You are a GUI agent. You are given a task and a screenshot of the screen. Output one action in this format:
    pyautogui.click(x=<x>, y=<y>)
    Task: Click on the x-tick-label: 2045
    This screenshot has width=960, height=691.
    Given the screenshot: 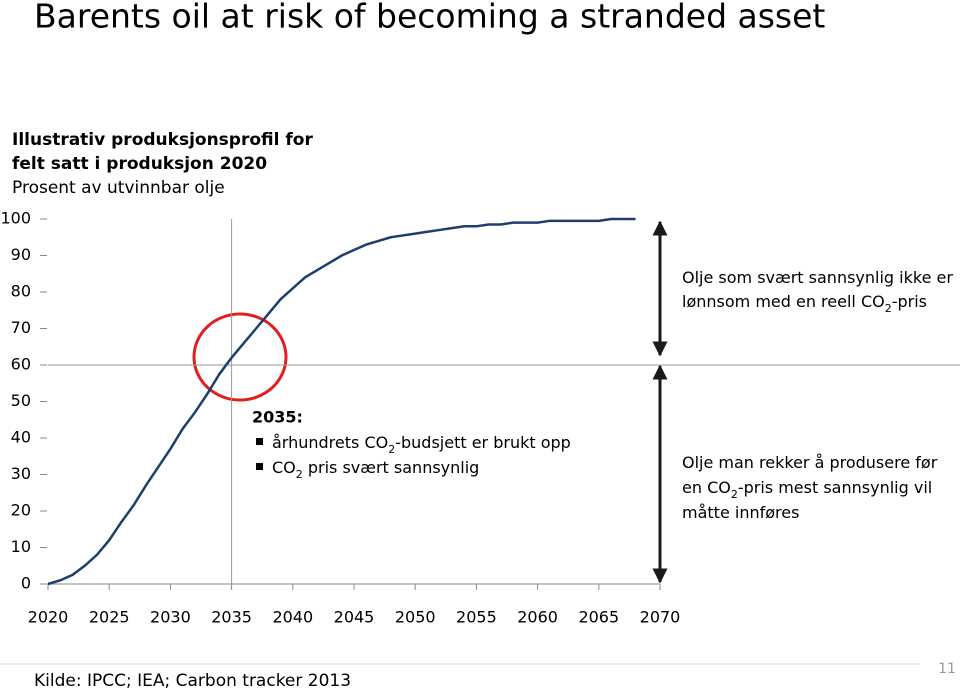 What is the action you would take?
    pyautogui.click(x=354, y=617)
    